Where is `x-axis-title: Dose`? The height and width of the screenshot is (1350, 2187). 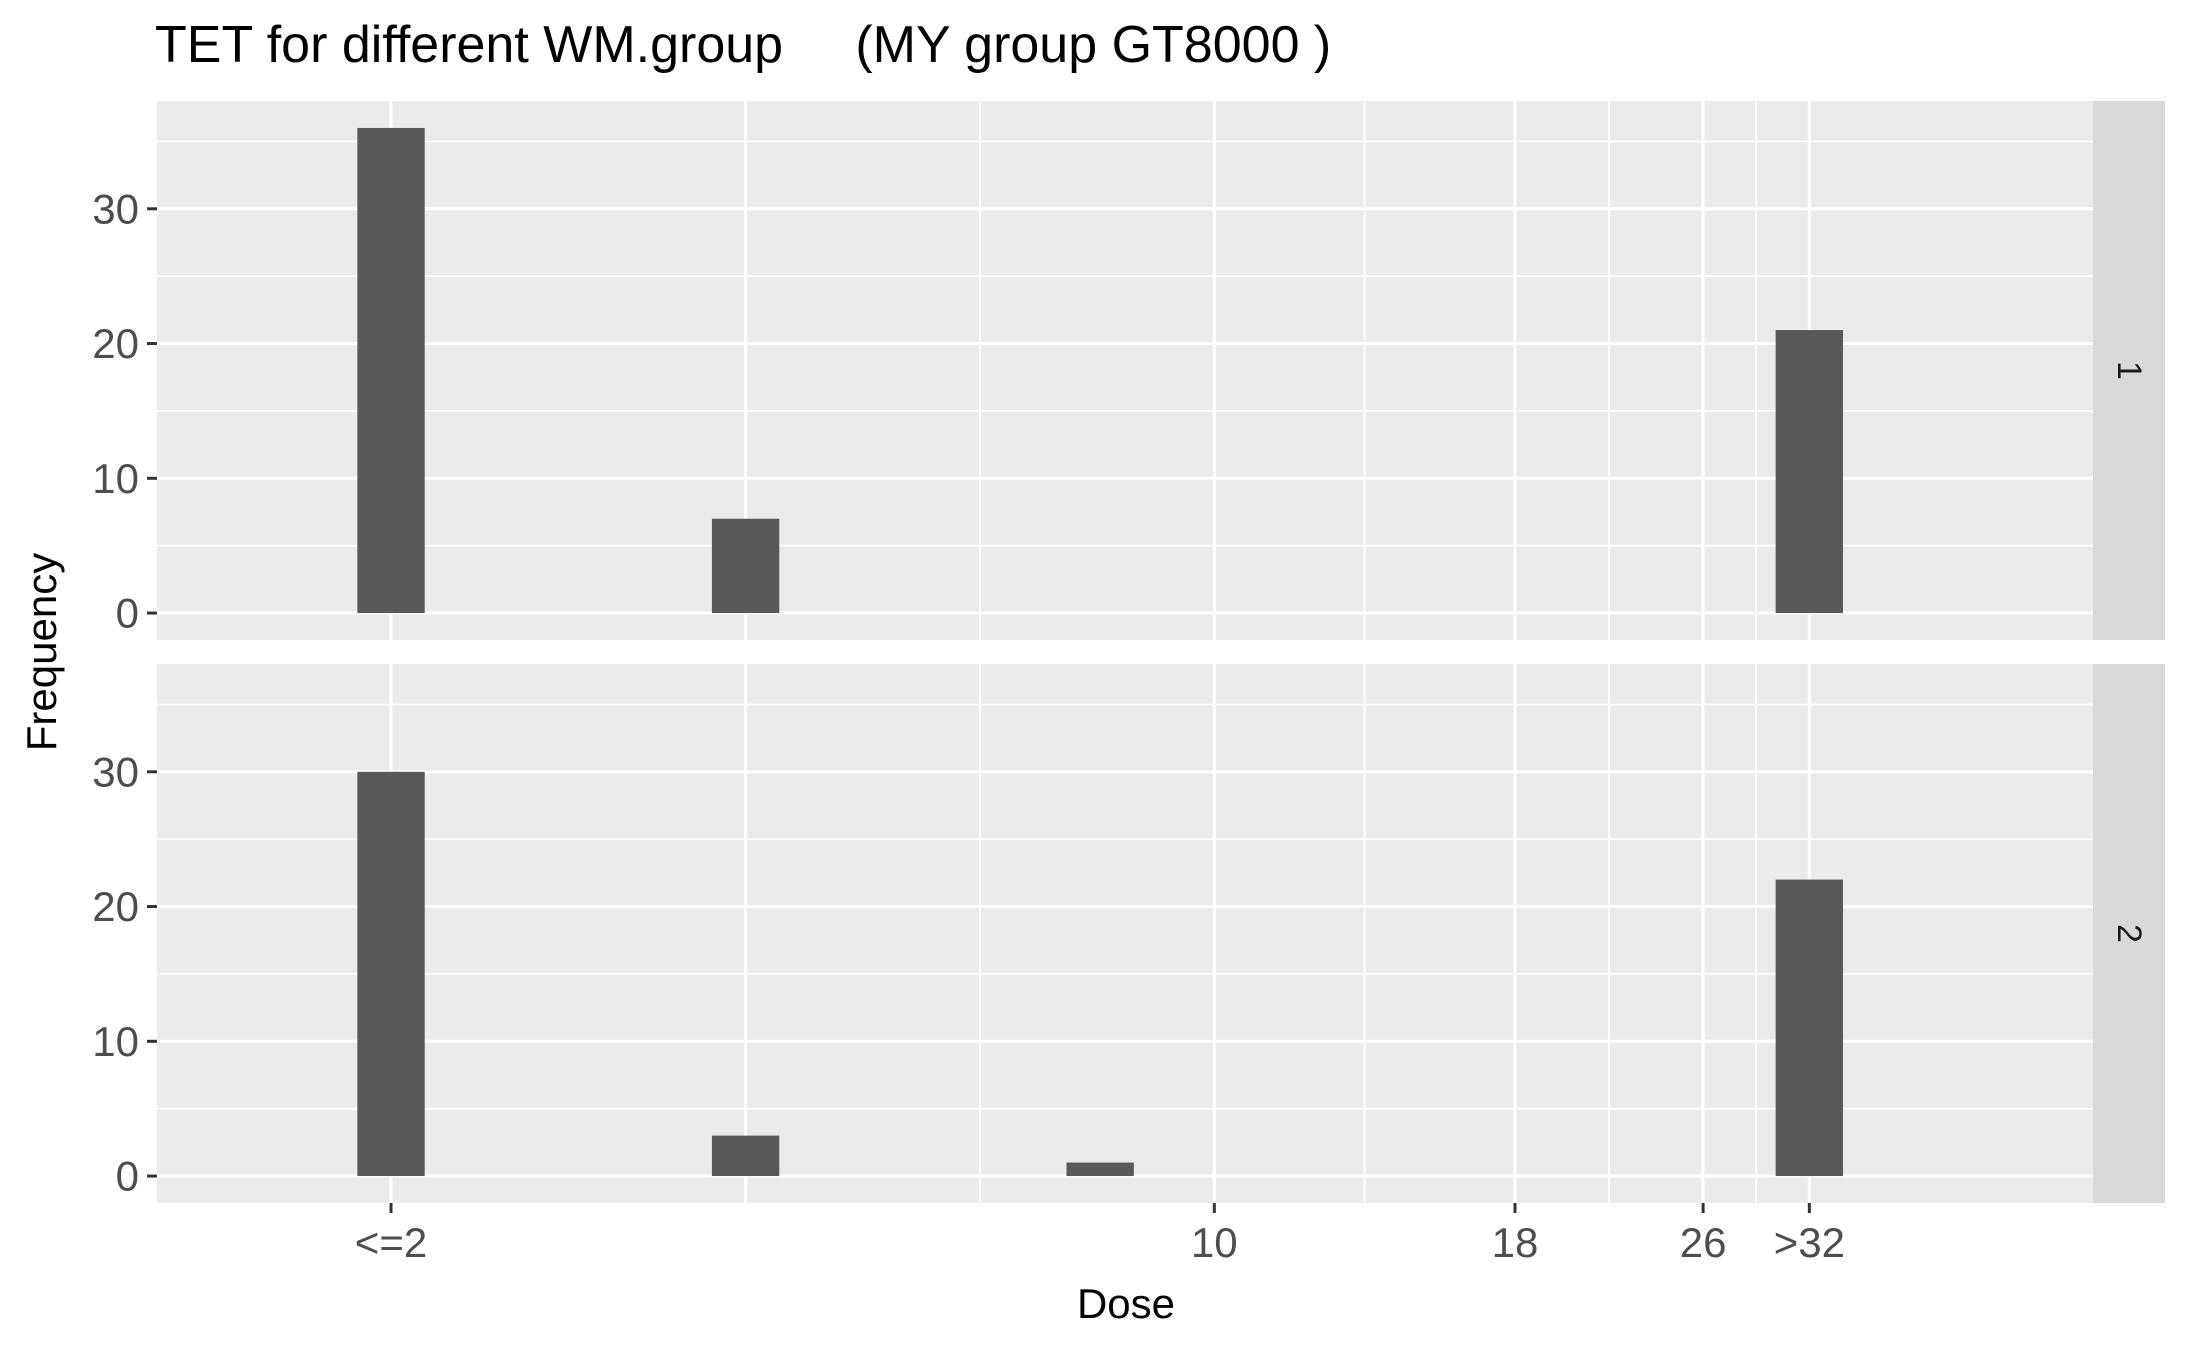 x-axis-title: Dose is located at coordinates (1126, 1303).